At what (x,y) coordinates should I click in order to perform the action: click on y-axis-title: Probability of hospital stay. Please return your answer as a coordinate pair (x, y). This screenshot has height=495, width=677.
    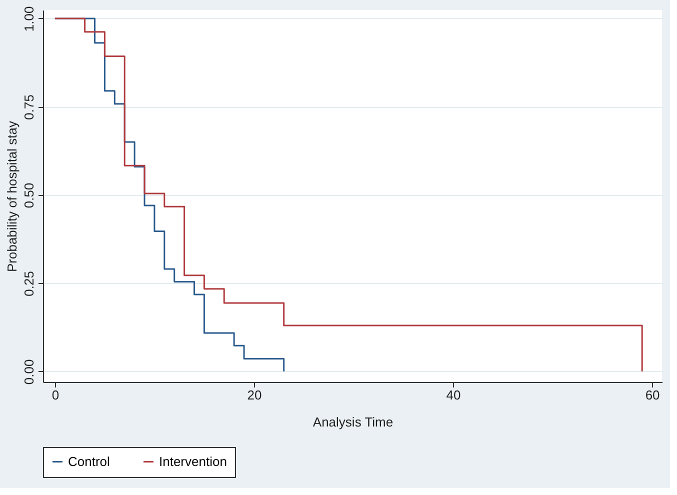
    Looking at the image, I should click on (12, 196).